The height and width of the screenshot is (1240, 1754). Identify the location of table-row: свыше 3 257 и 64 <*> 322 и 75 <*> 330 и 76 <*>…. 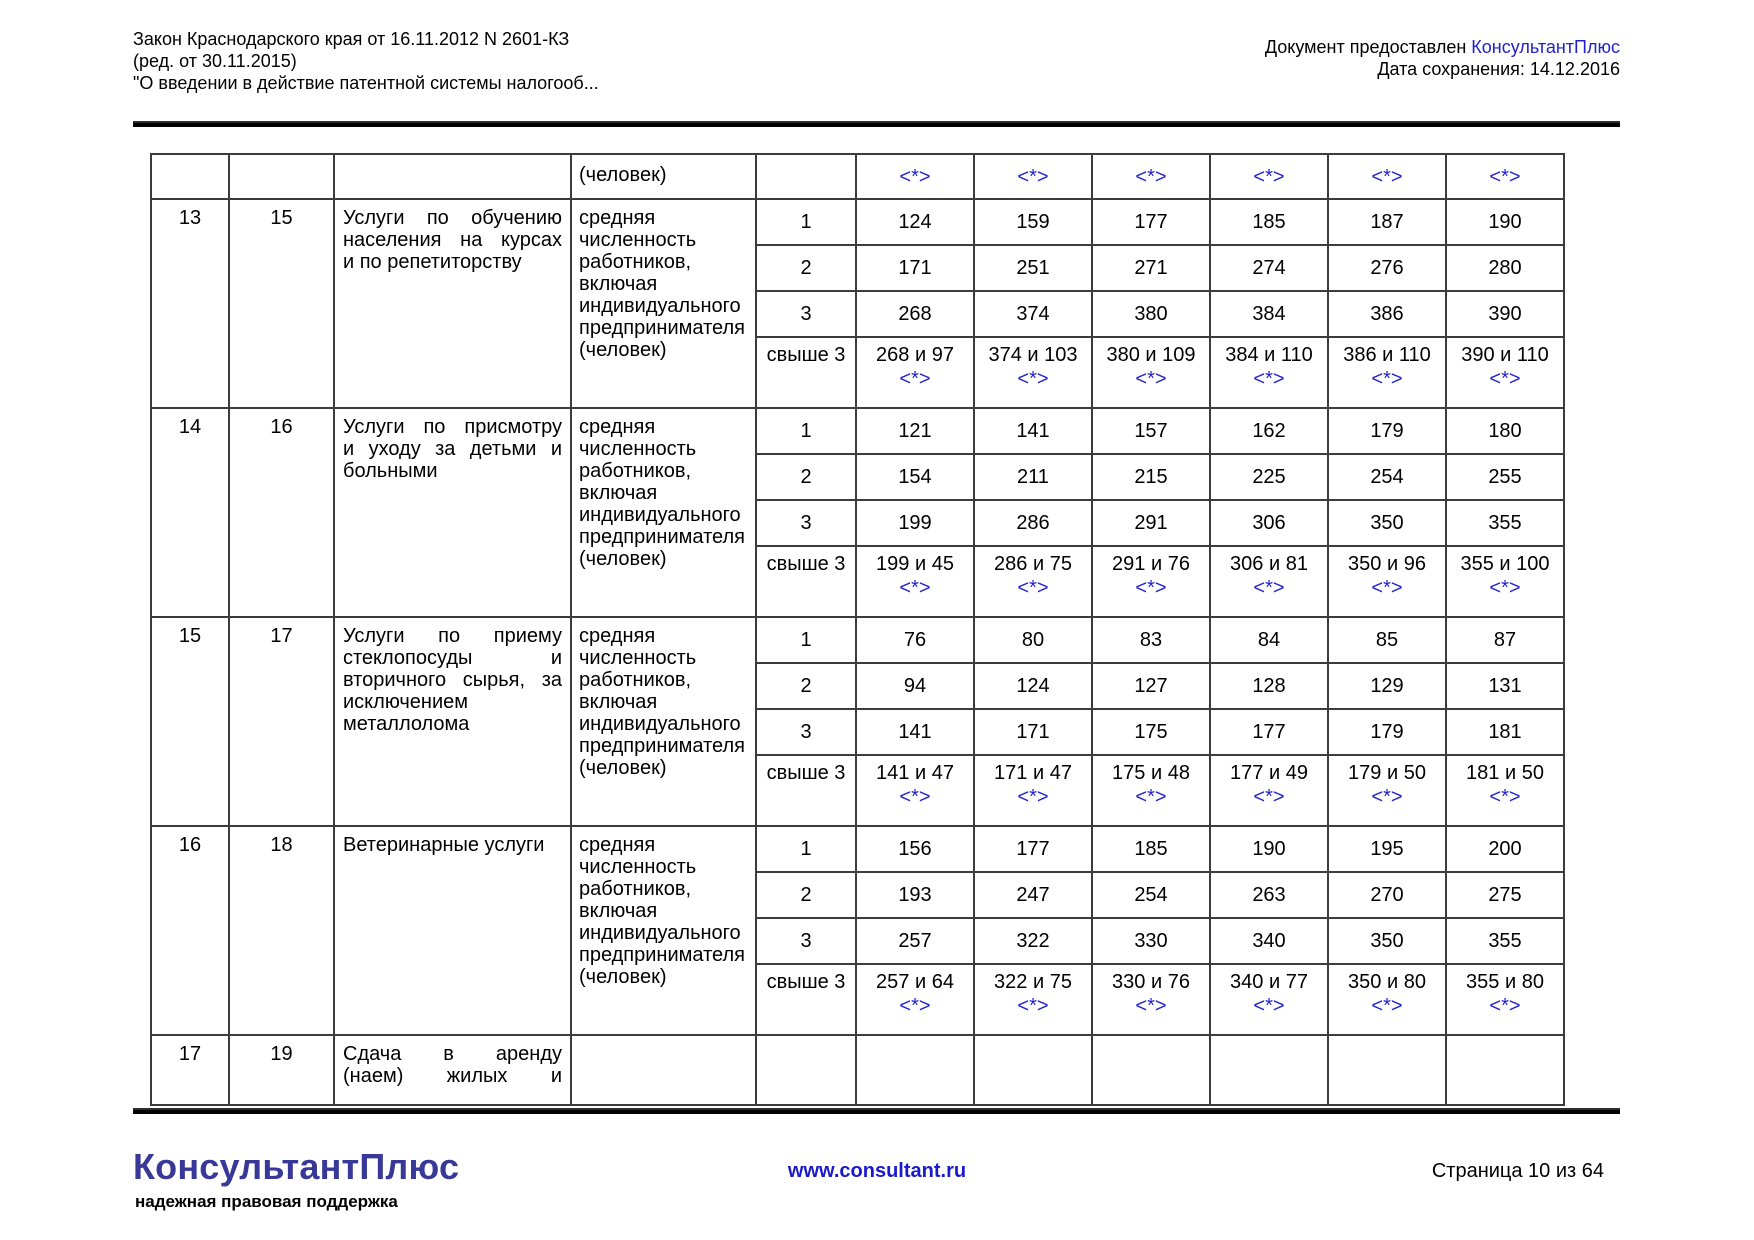
(858, 999).